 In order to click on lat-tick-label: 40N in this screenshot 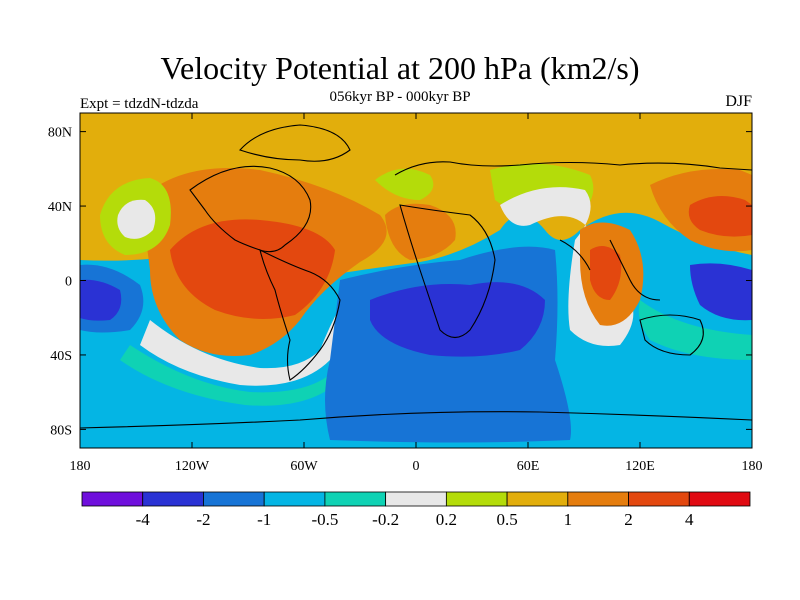, I will do `click(60, 207)`.